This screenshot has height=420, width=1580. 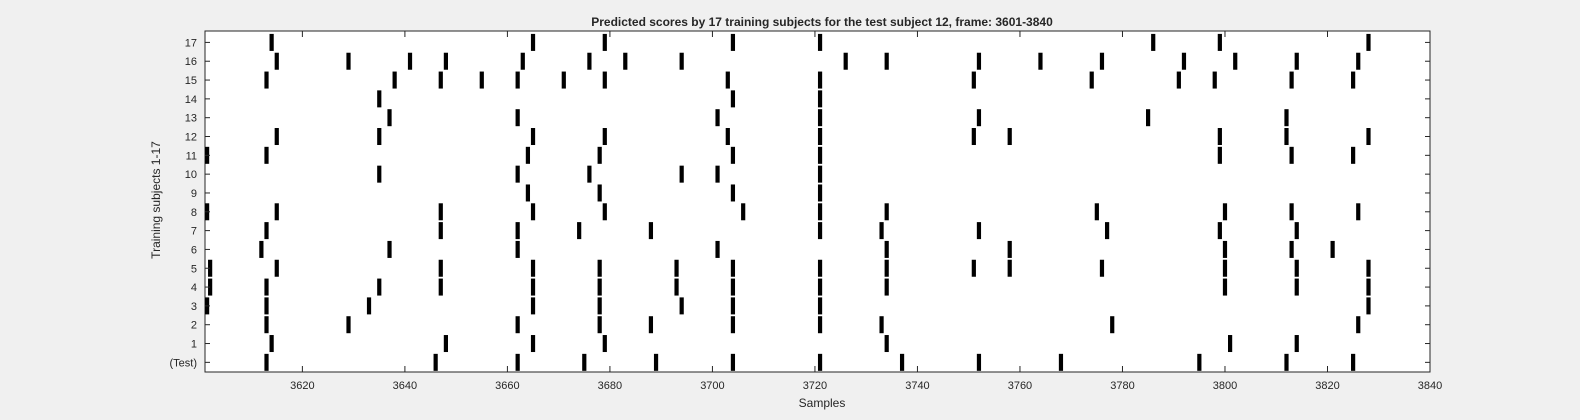 I want to click on x-tick-label: 3680, so click(x=610, y=386).